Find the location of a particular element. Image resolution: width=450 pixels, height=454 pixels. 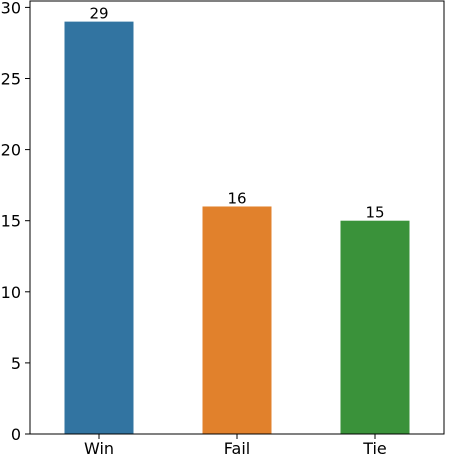

y-tick-label: 30 is located at coordinates (11, 8).